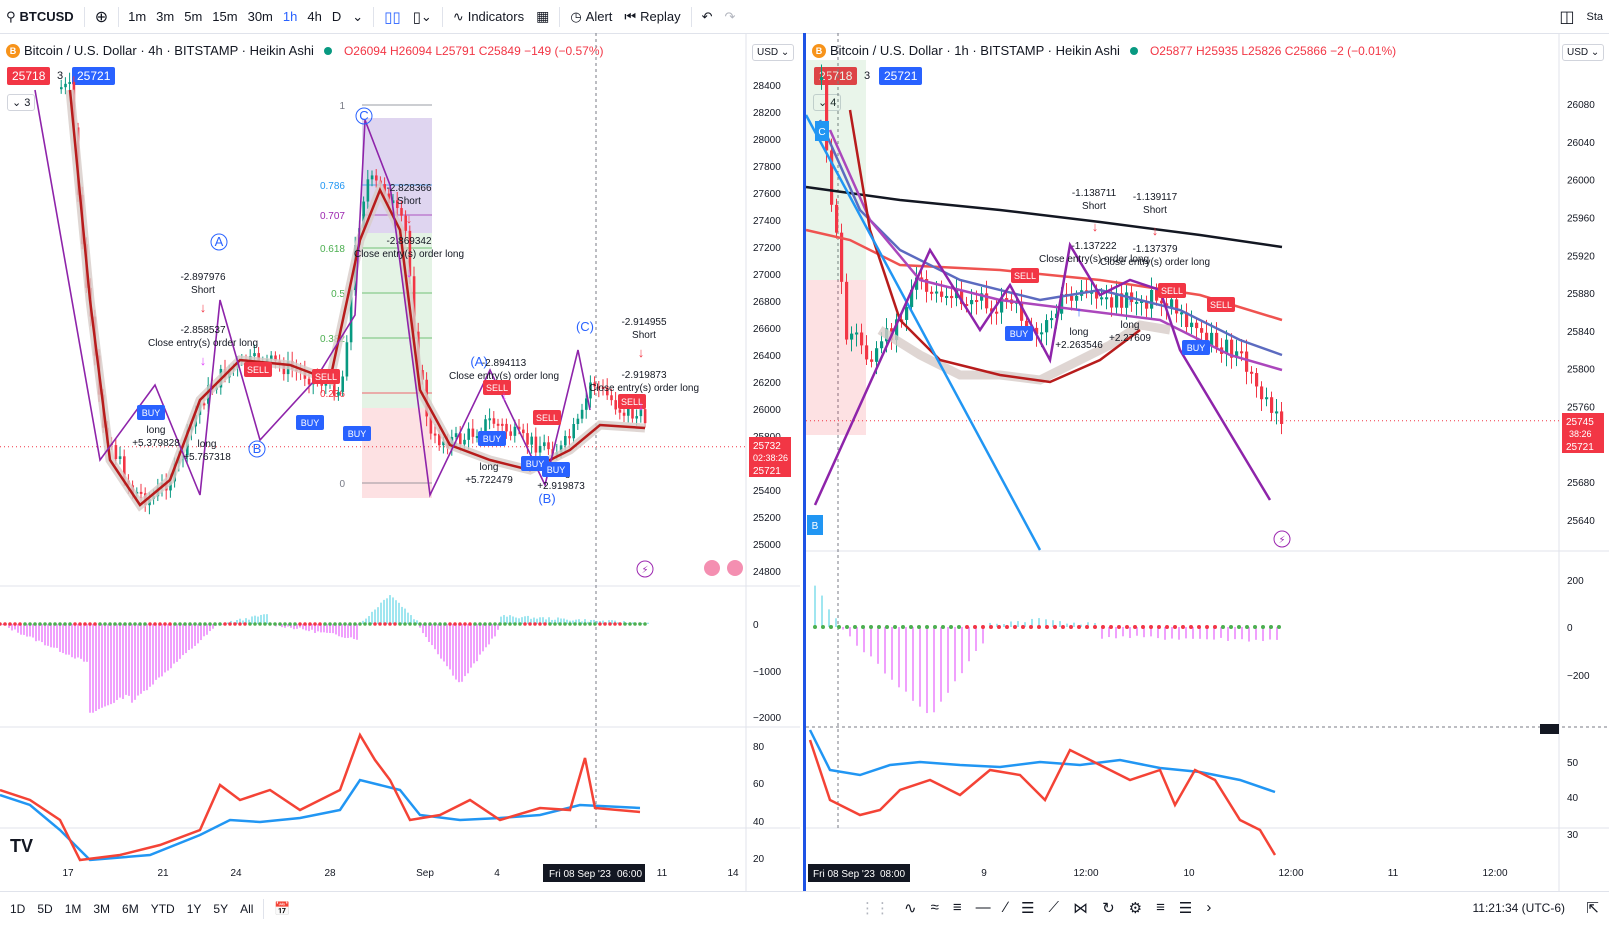  What do you see at coordinates (1081, 908) in the screenshot?
I see `xabcd-icon: ⋈` at bounding box center [1081, 908].